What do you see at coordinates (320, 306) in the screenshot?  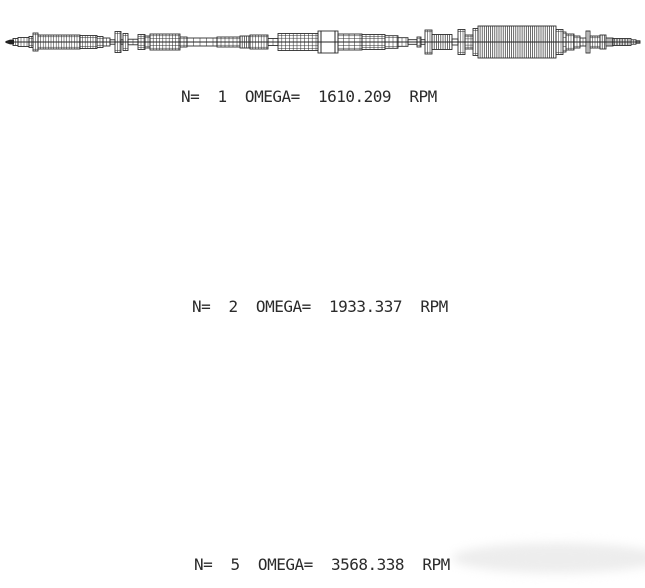 I see `mode-2-label: N= 2 OMEGA= 1933.337 RPM` at bounding box center [320, 306].